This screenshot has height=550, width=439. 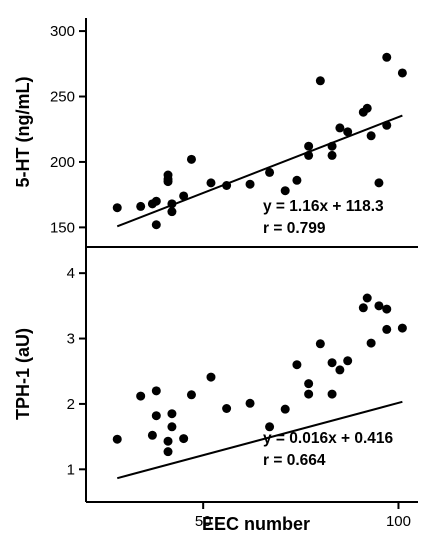 What do you see at coordinates (62, 97) in the screenshot?
I see `top-y-tick-label-250: 250` at bounding box center [62, 97].